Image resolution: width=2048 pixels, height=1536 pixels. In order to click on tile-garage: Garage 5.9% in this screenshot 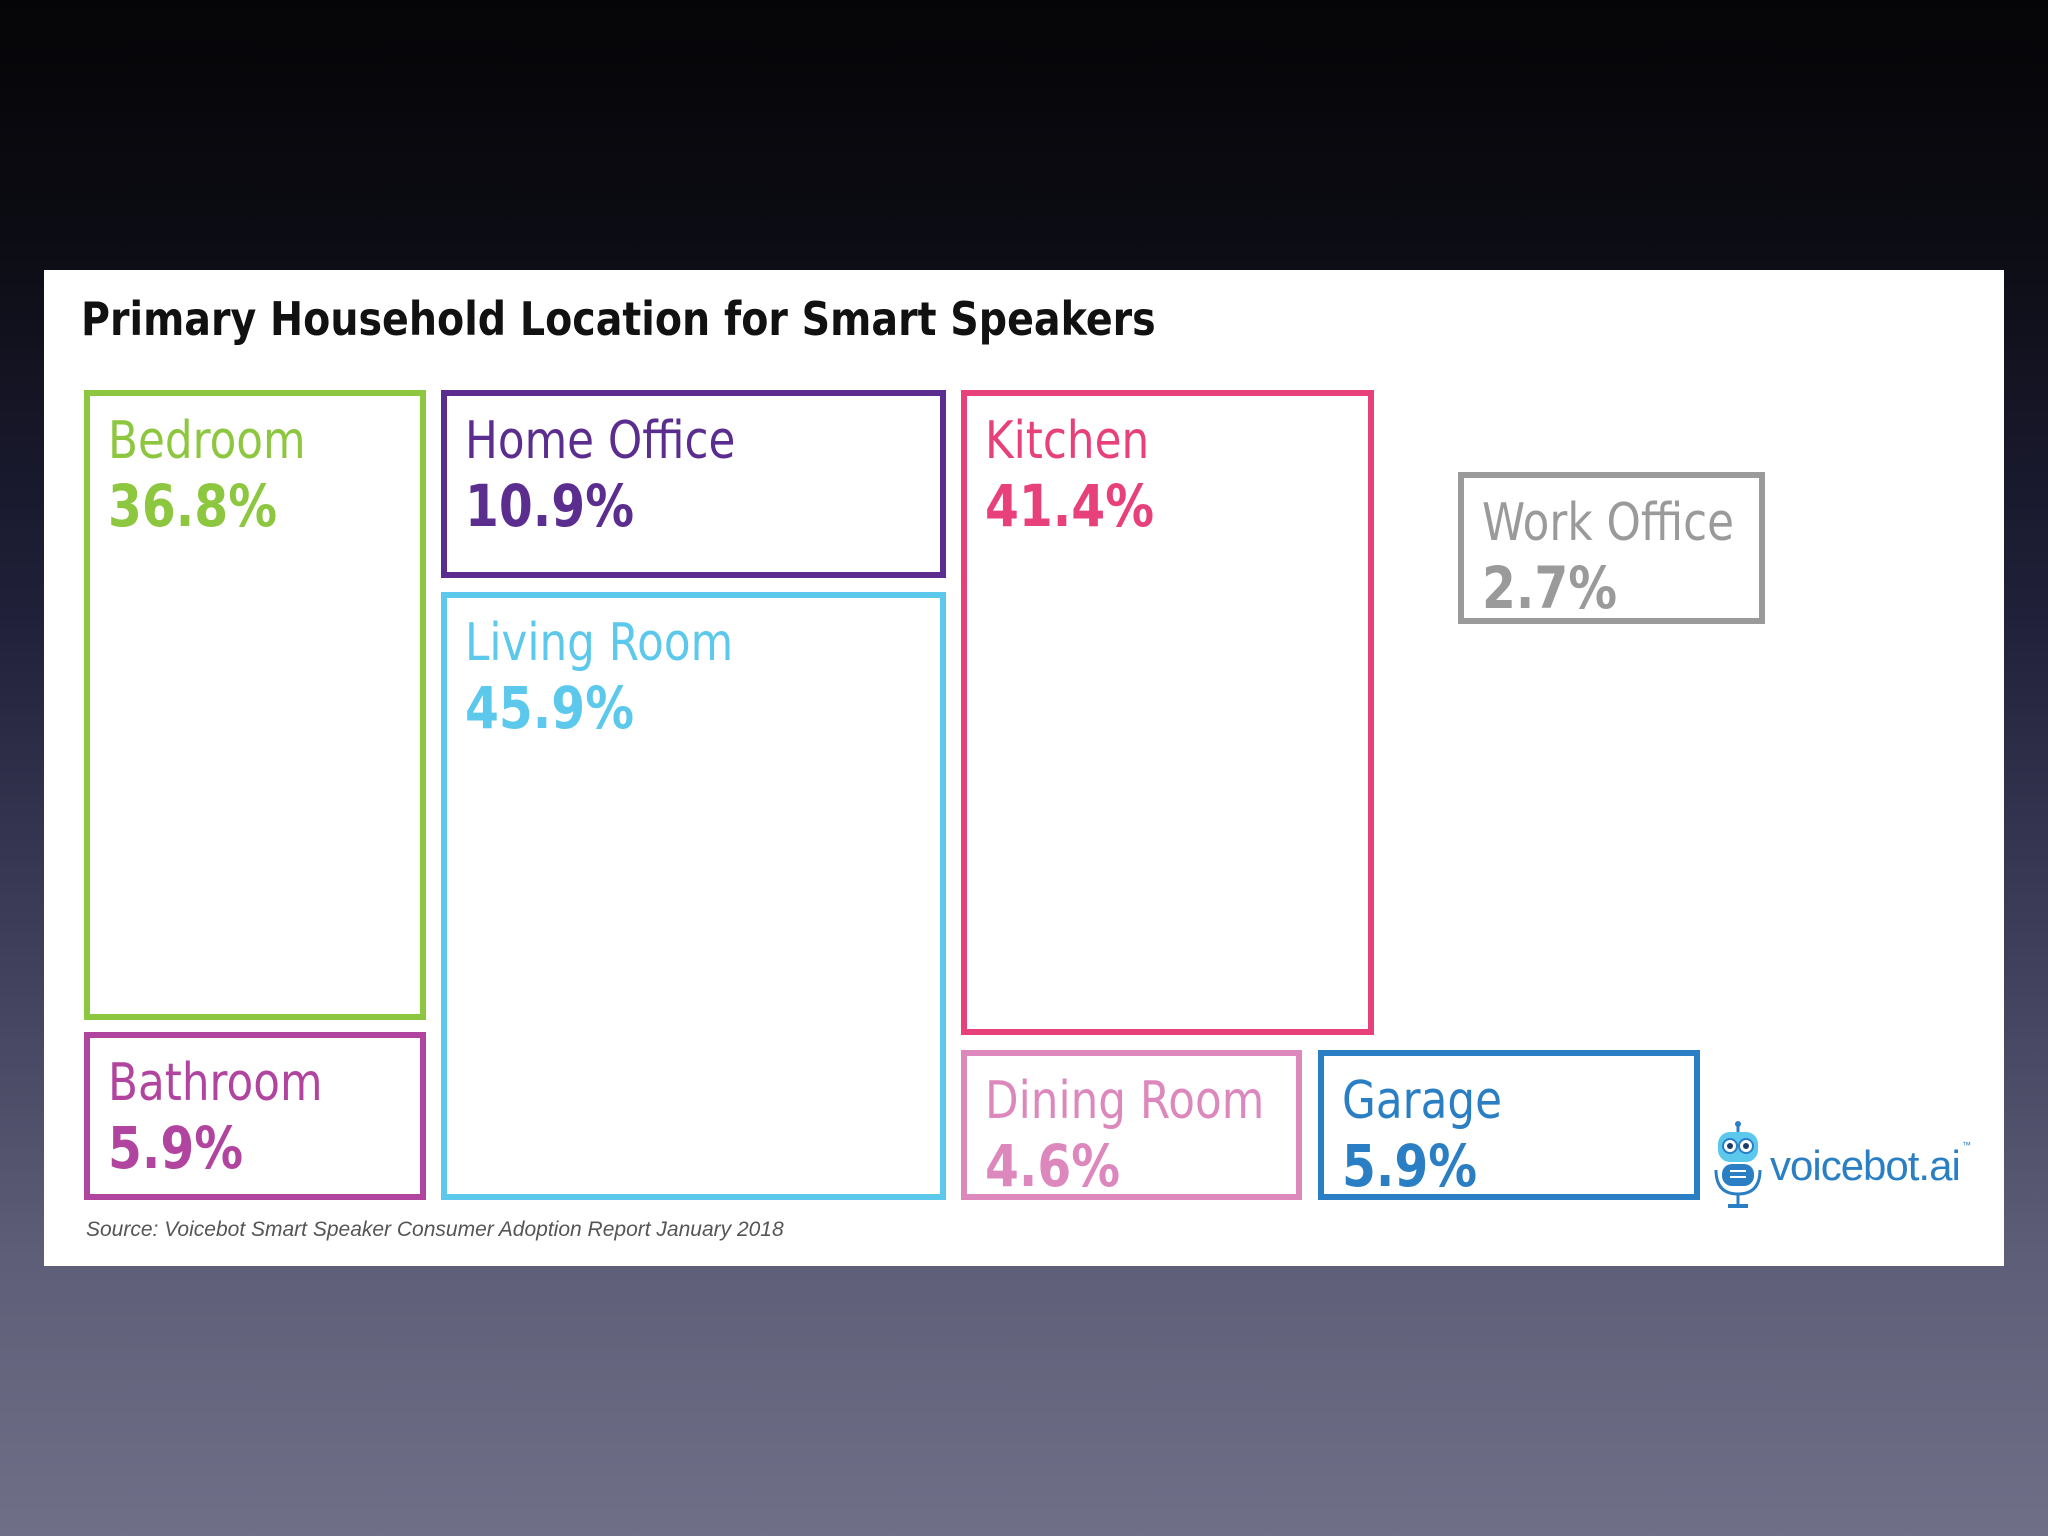, I will do `click(1509, 1125)`.